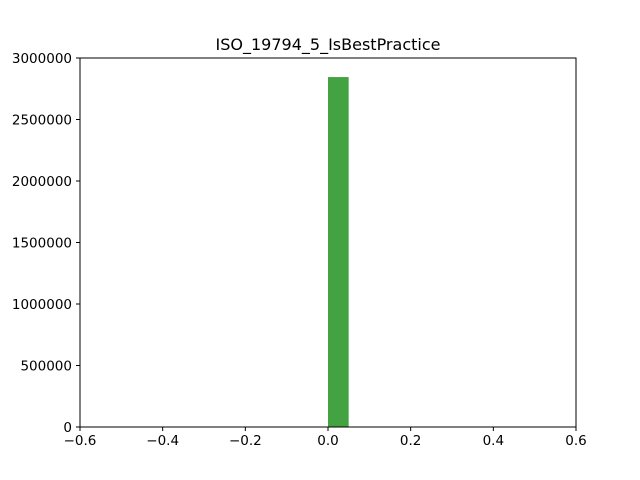 This screenshot has width=640, height=480. Describe the element at coordinates (67, 428) in the screenshot. I see `y-tick-label: 0` at that location.